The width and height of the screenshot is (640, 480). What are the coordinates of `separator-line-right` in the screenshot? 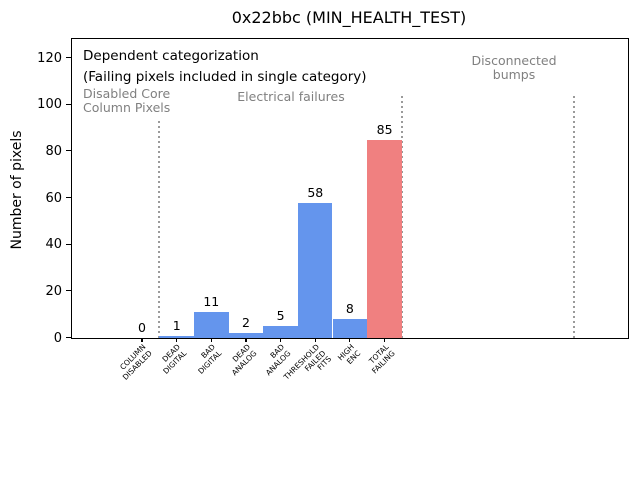 It's located at (574, 217).